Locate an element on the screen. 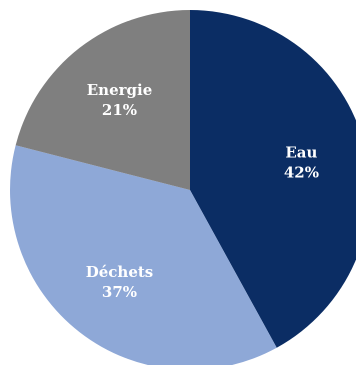  slice-value-label: 37% is located at coordinates (119, 292).